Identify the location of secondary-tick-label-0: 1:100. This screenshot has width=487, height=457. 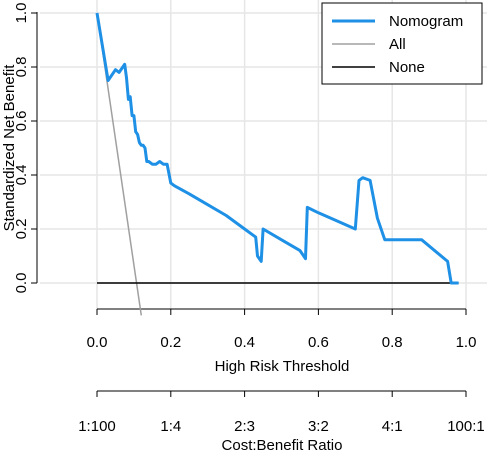
(97, 426).